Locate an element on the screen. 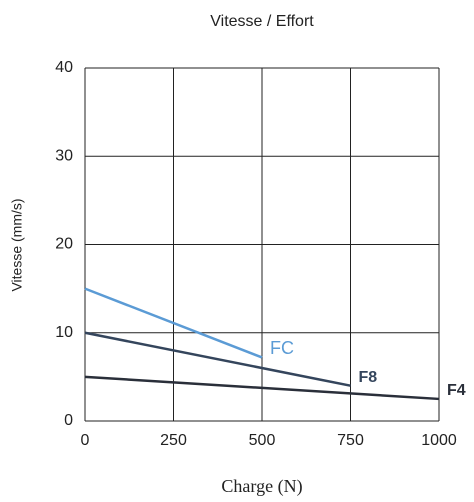 The image size is (474, 502). y-tick-label: 20 is located at coordinates (64, 244).